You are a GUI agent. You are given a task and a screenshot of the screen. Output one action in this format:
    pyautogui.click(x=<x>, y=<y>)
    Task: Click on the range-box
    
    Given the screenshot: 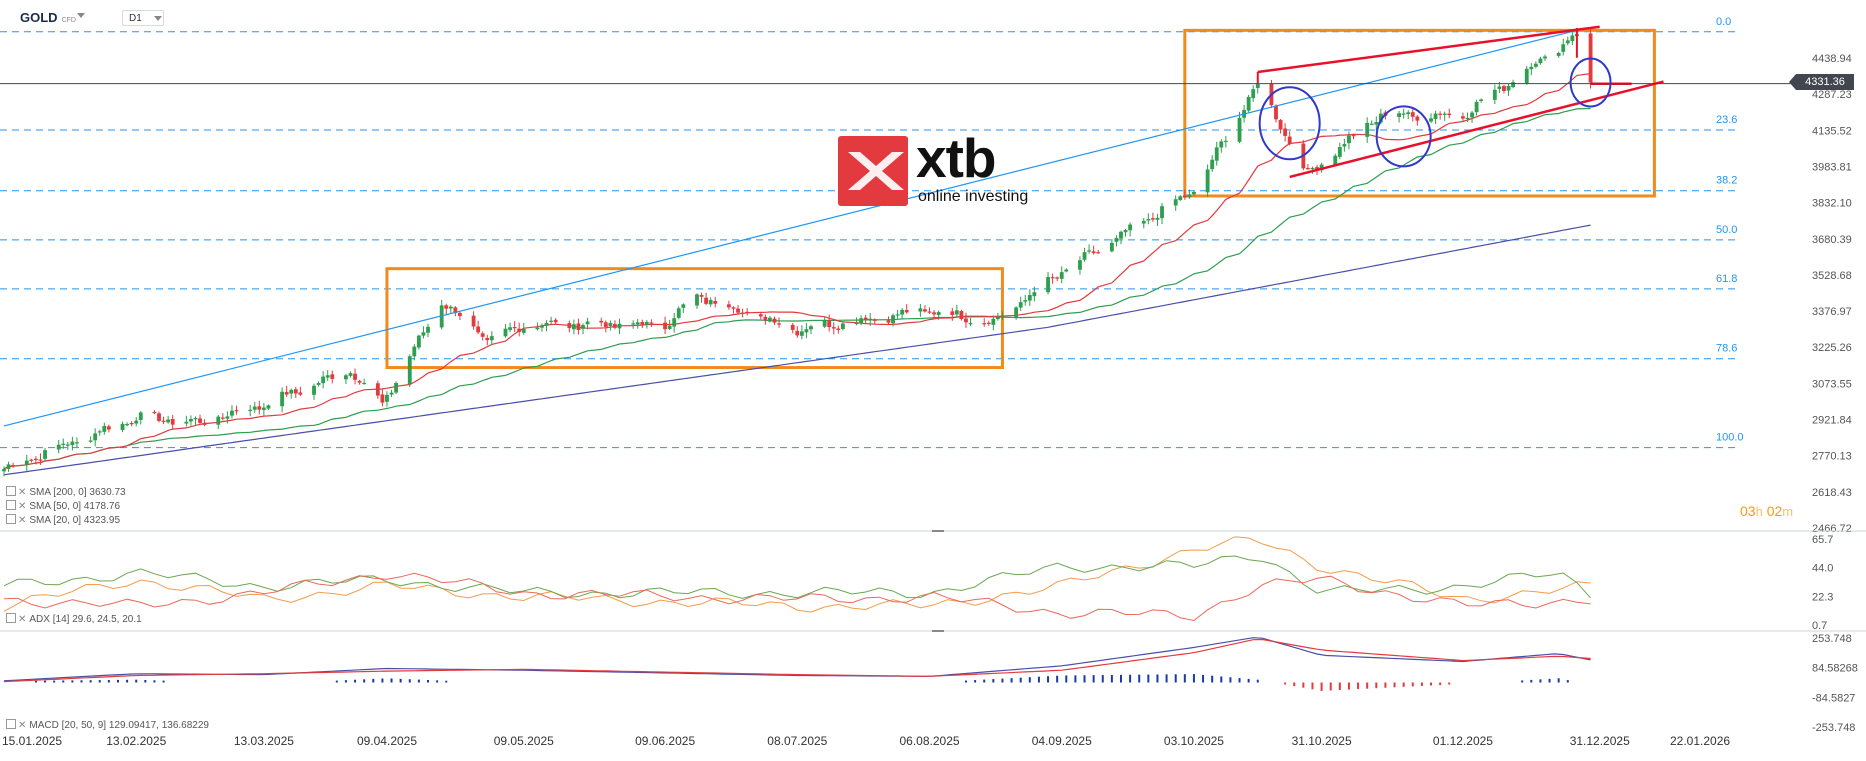 What is the action you would take?
    pyautogui.click(x=1419, y=113)
    